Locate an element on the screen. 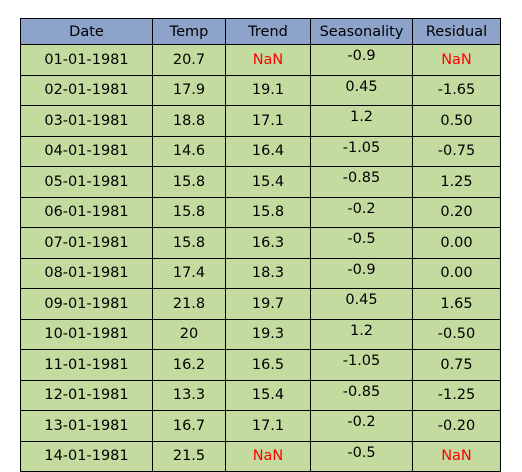  table-row: 13-01-1981 16.7 17.1 -0.2 -0.20 is located at coordinates (260, 426).